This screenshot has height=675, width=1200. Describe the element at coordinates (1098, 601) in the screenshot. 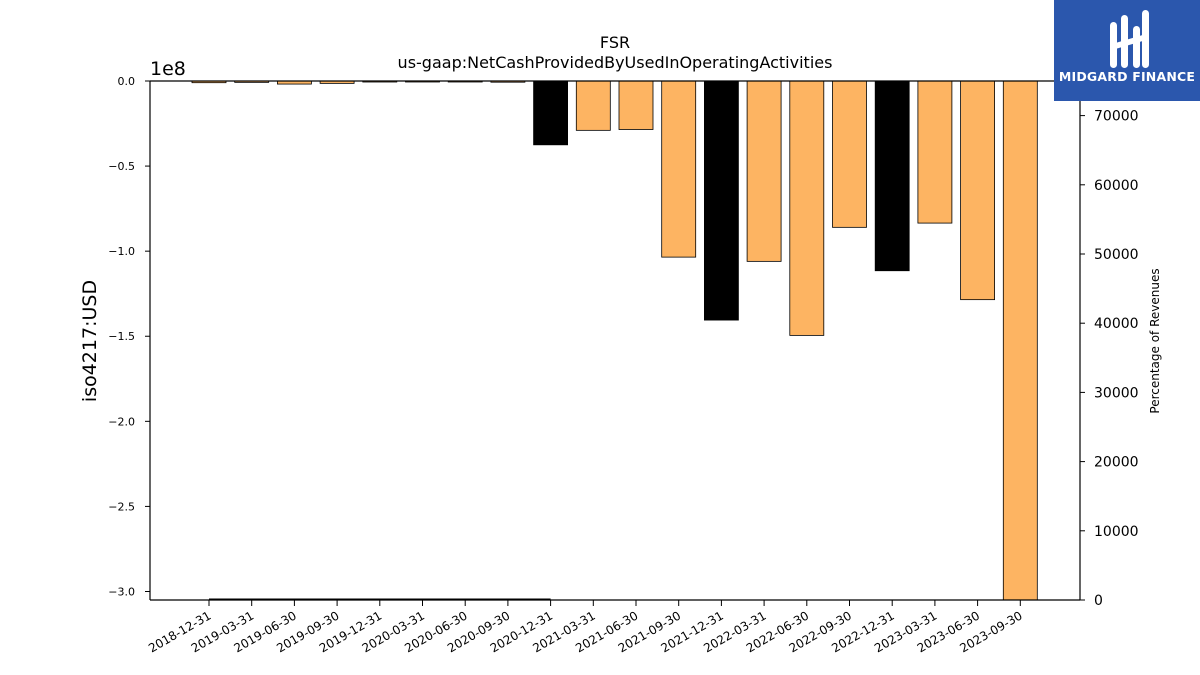

I see `y2-tick-label: 0` at that location.